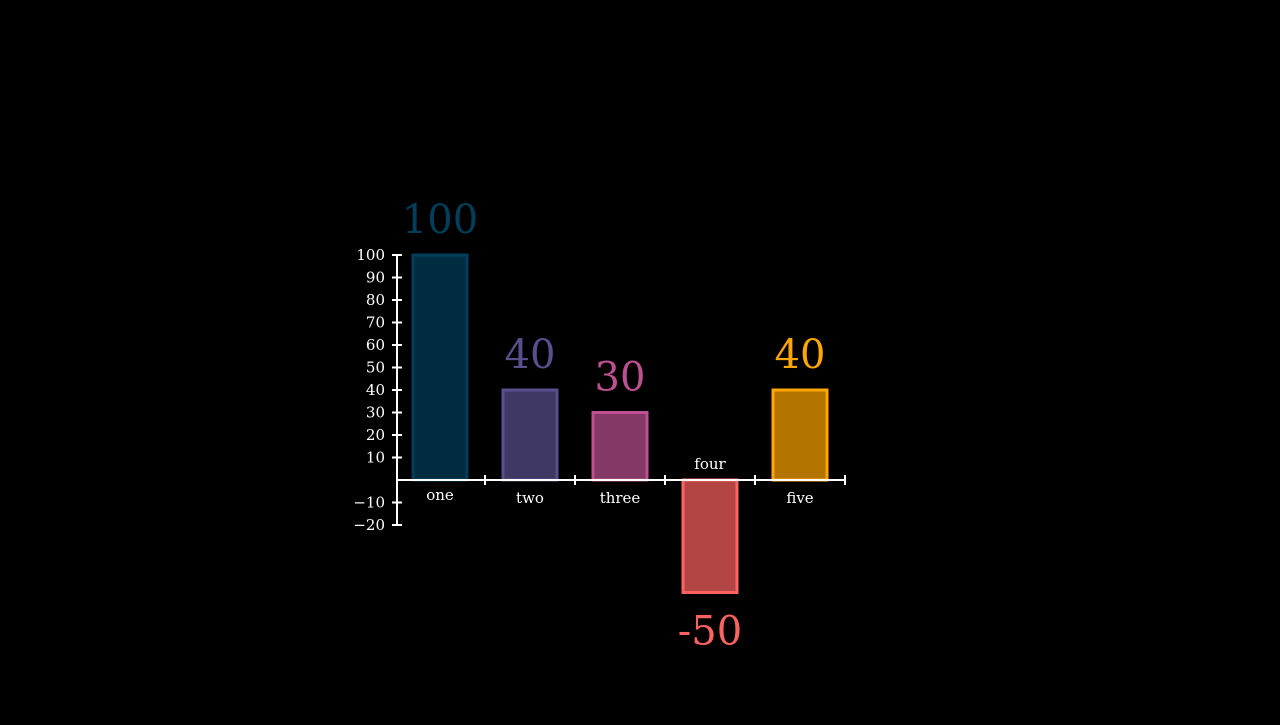 The image size is (1280, 725). What do you see at coordinates (710, 464) in the screenshot?
I see `category-label-four: four` at bounding box center [710, 464].